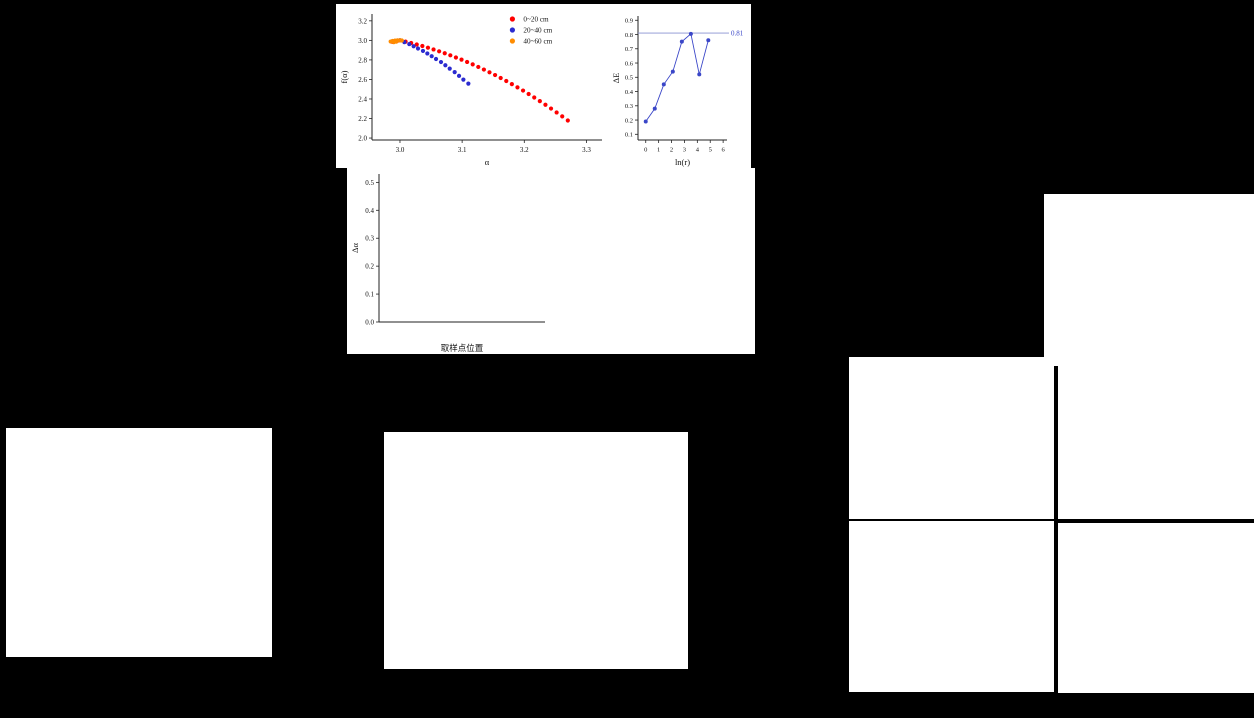  I want to click on panel-psf-water, so click(951, 438).